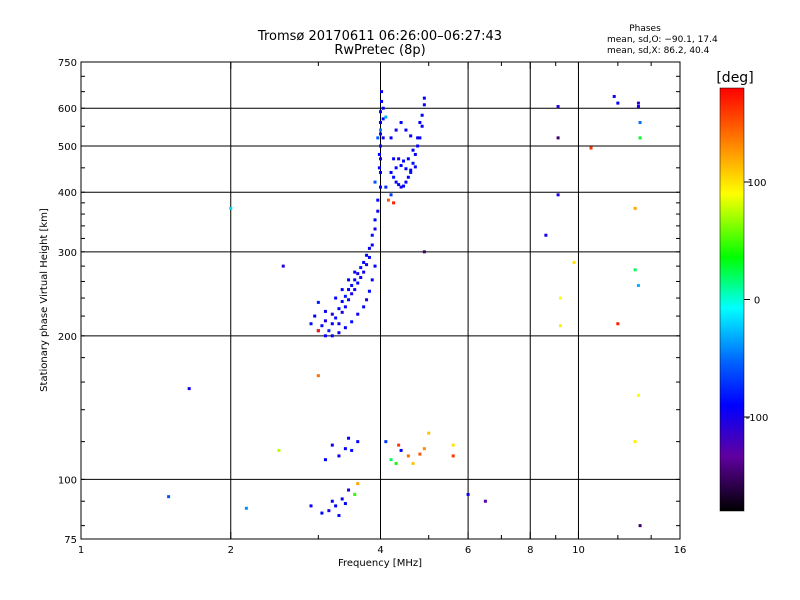 This screenshot has height=600, width=800. Describe the element at coordinates (757, 418) in the screenshot. I see `colorbar-tick-label: -100` at that location.